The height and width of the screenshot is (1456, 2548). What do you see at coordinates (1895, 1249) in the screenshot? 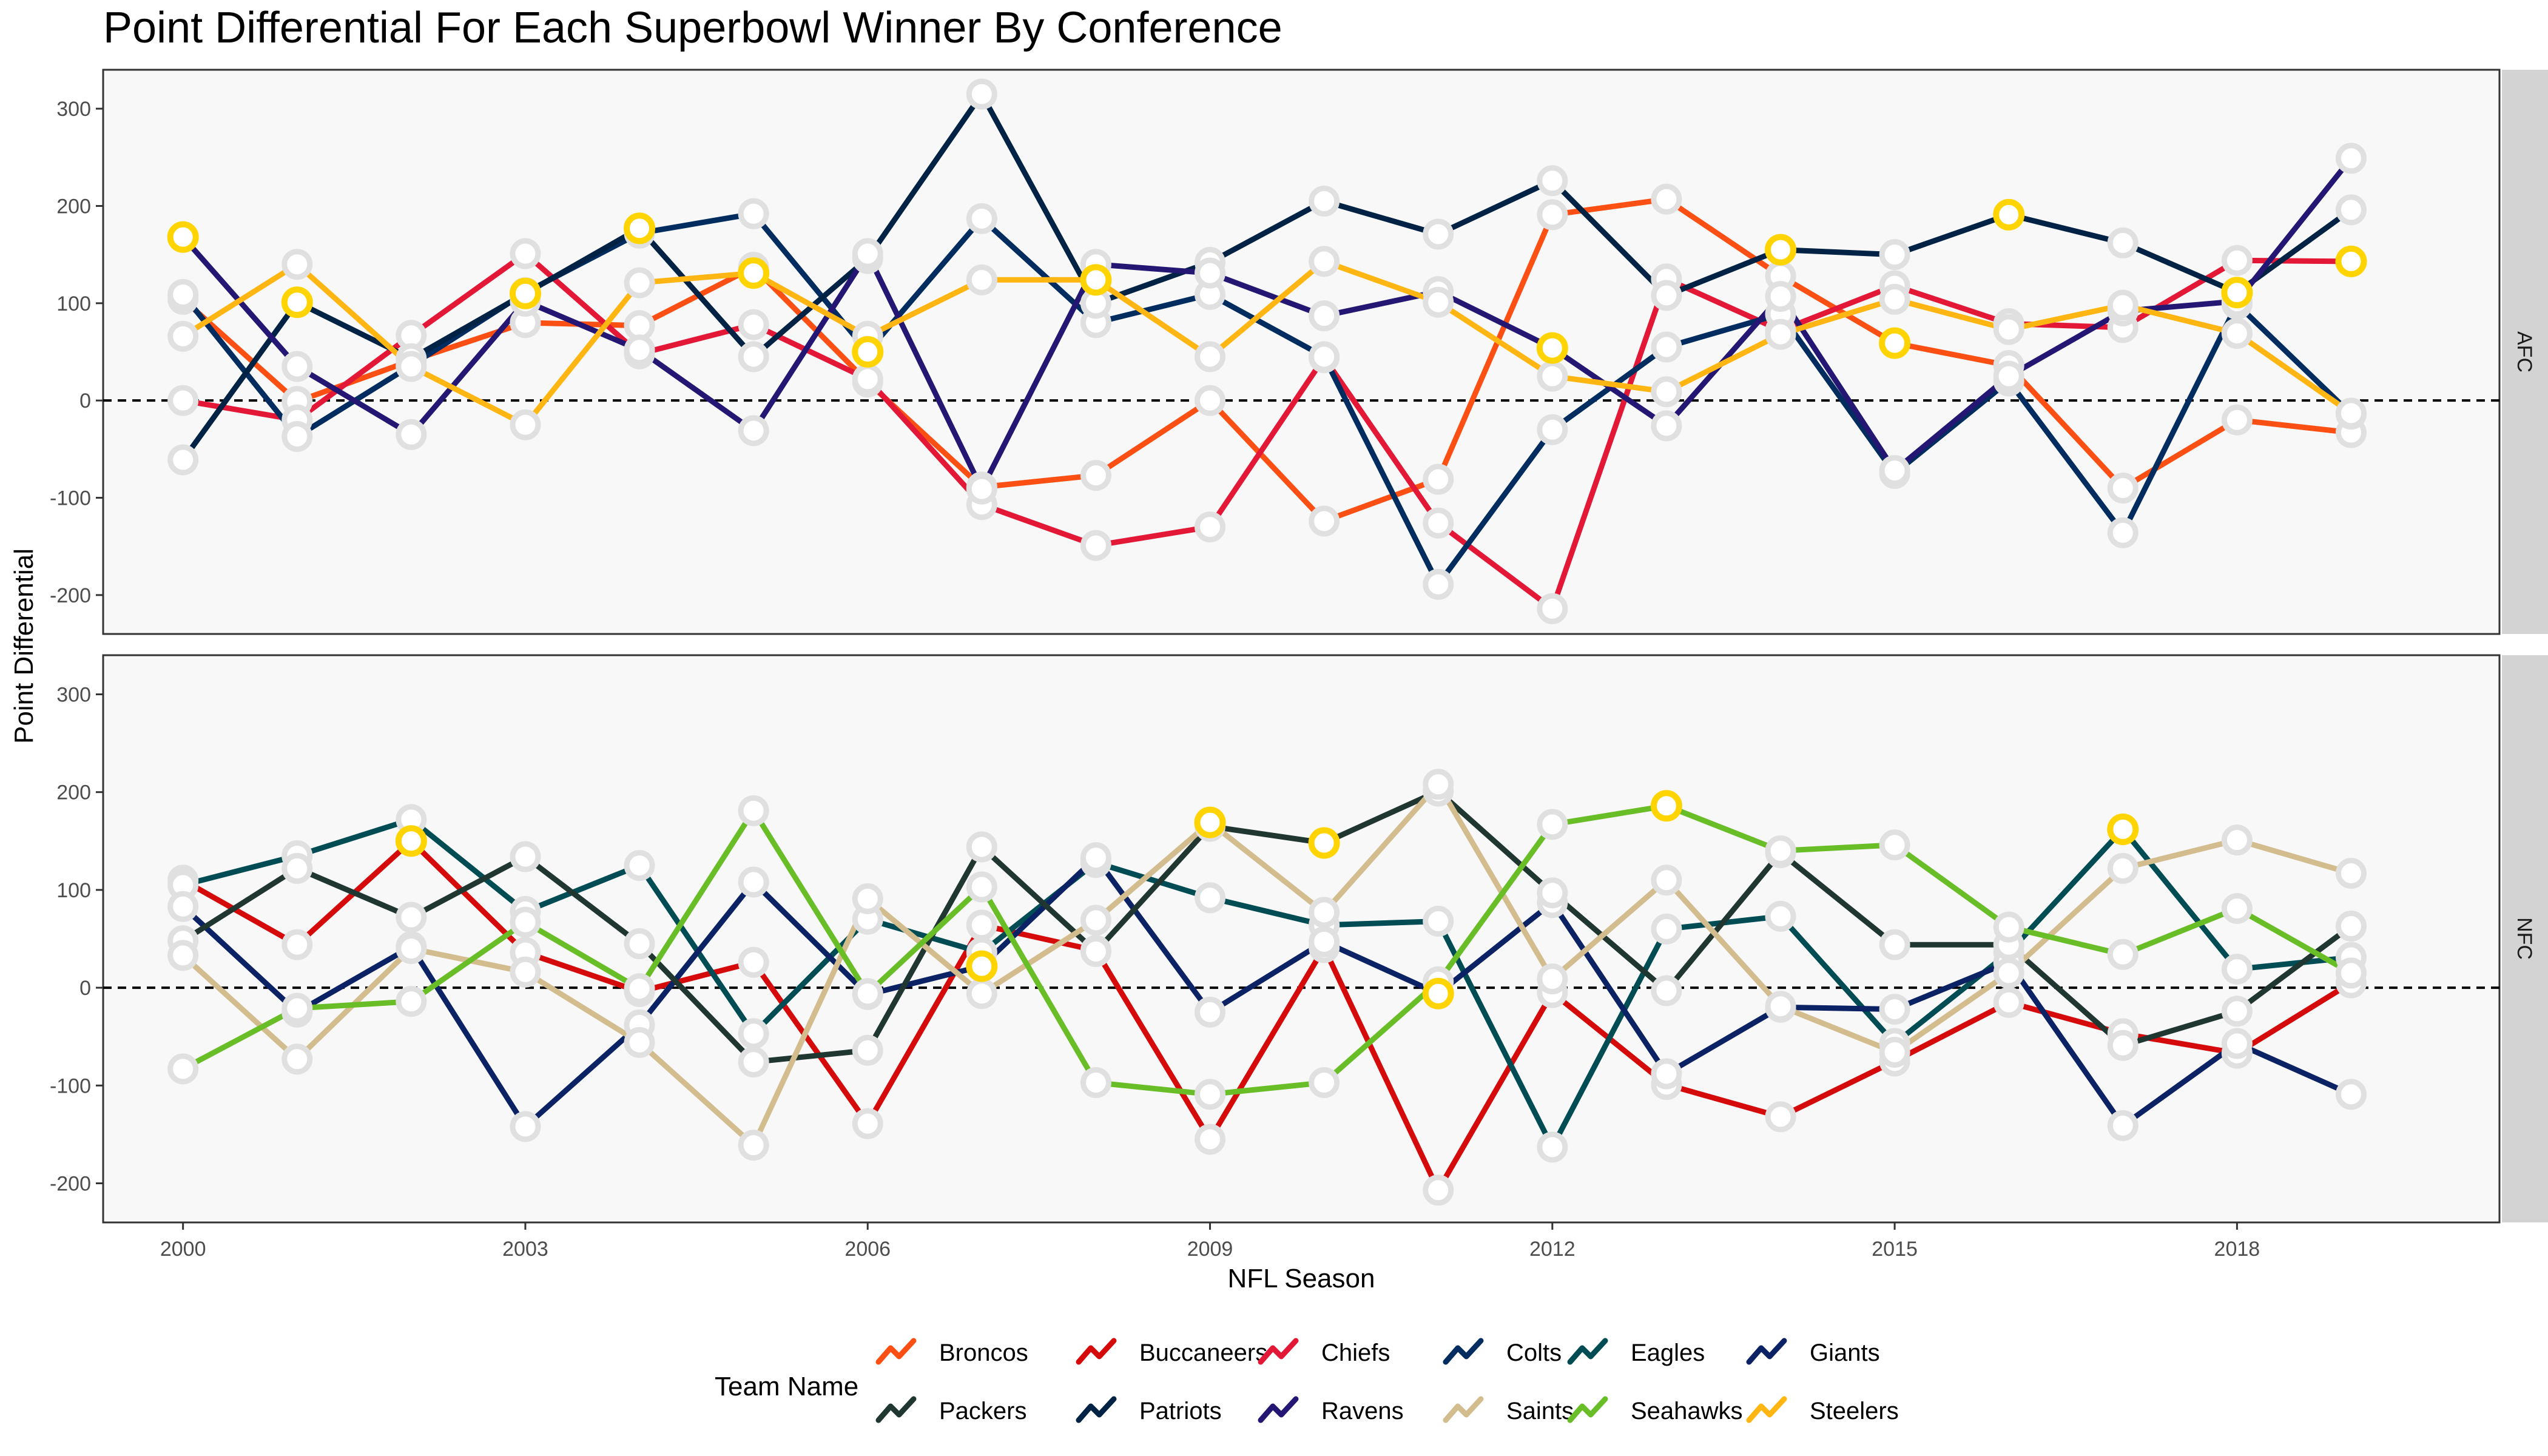
I see `x-tick-label: 2015` at bounding box center [1895, 1249].